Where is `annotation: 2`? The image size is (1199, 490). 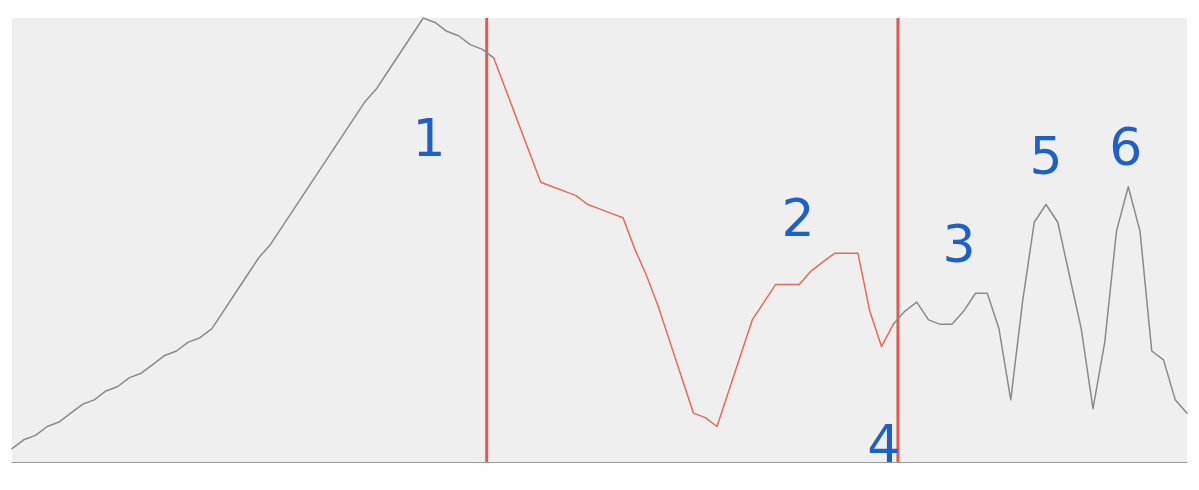 annotation: 2 is located at coordinates (798, 217).